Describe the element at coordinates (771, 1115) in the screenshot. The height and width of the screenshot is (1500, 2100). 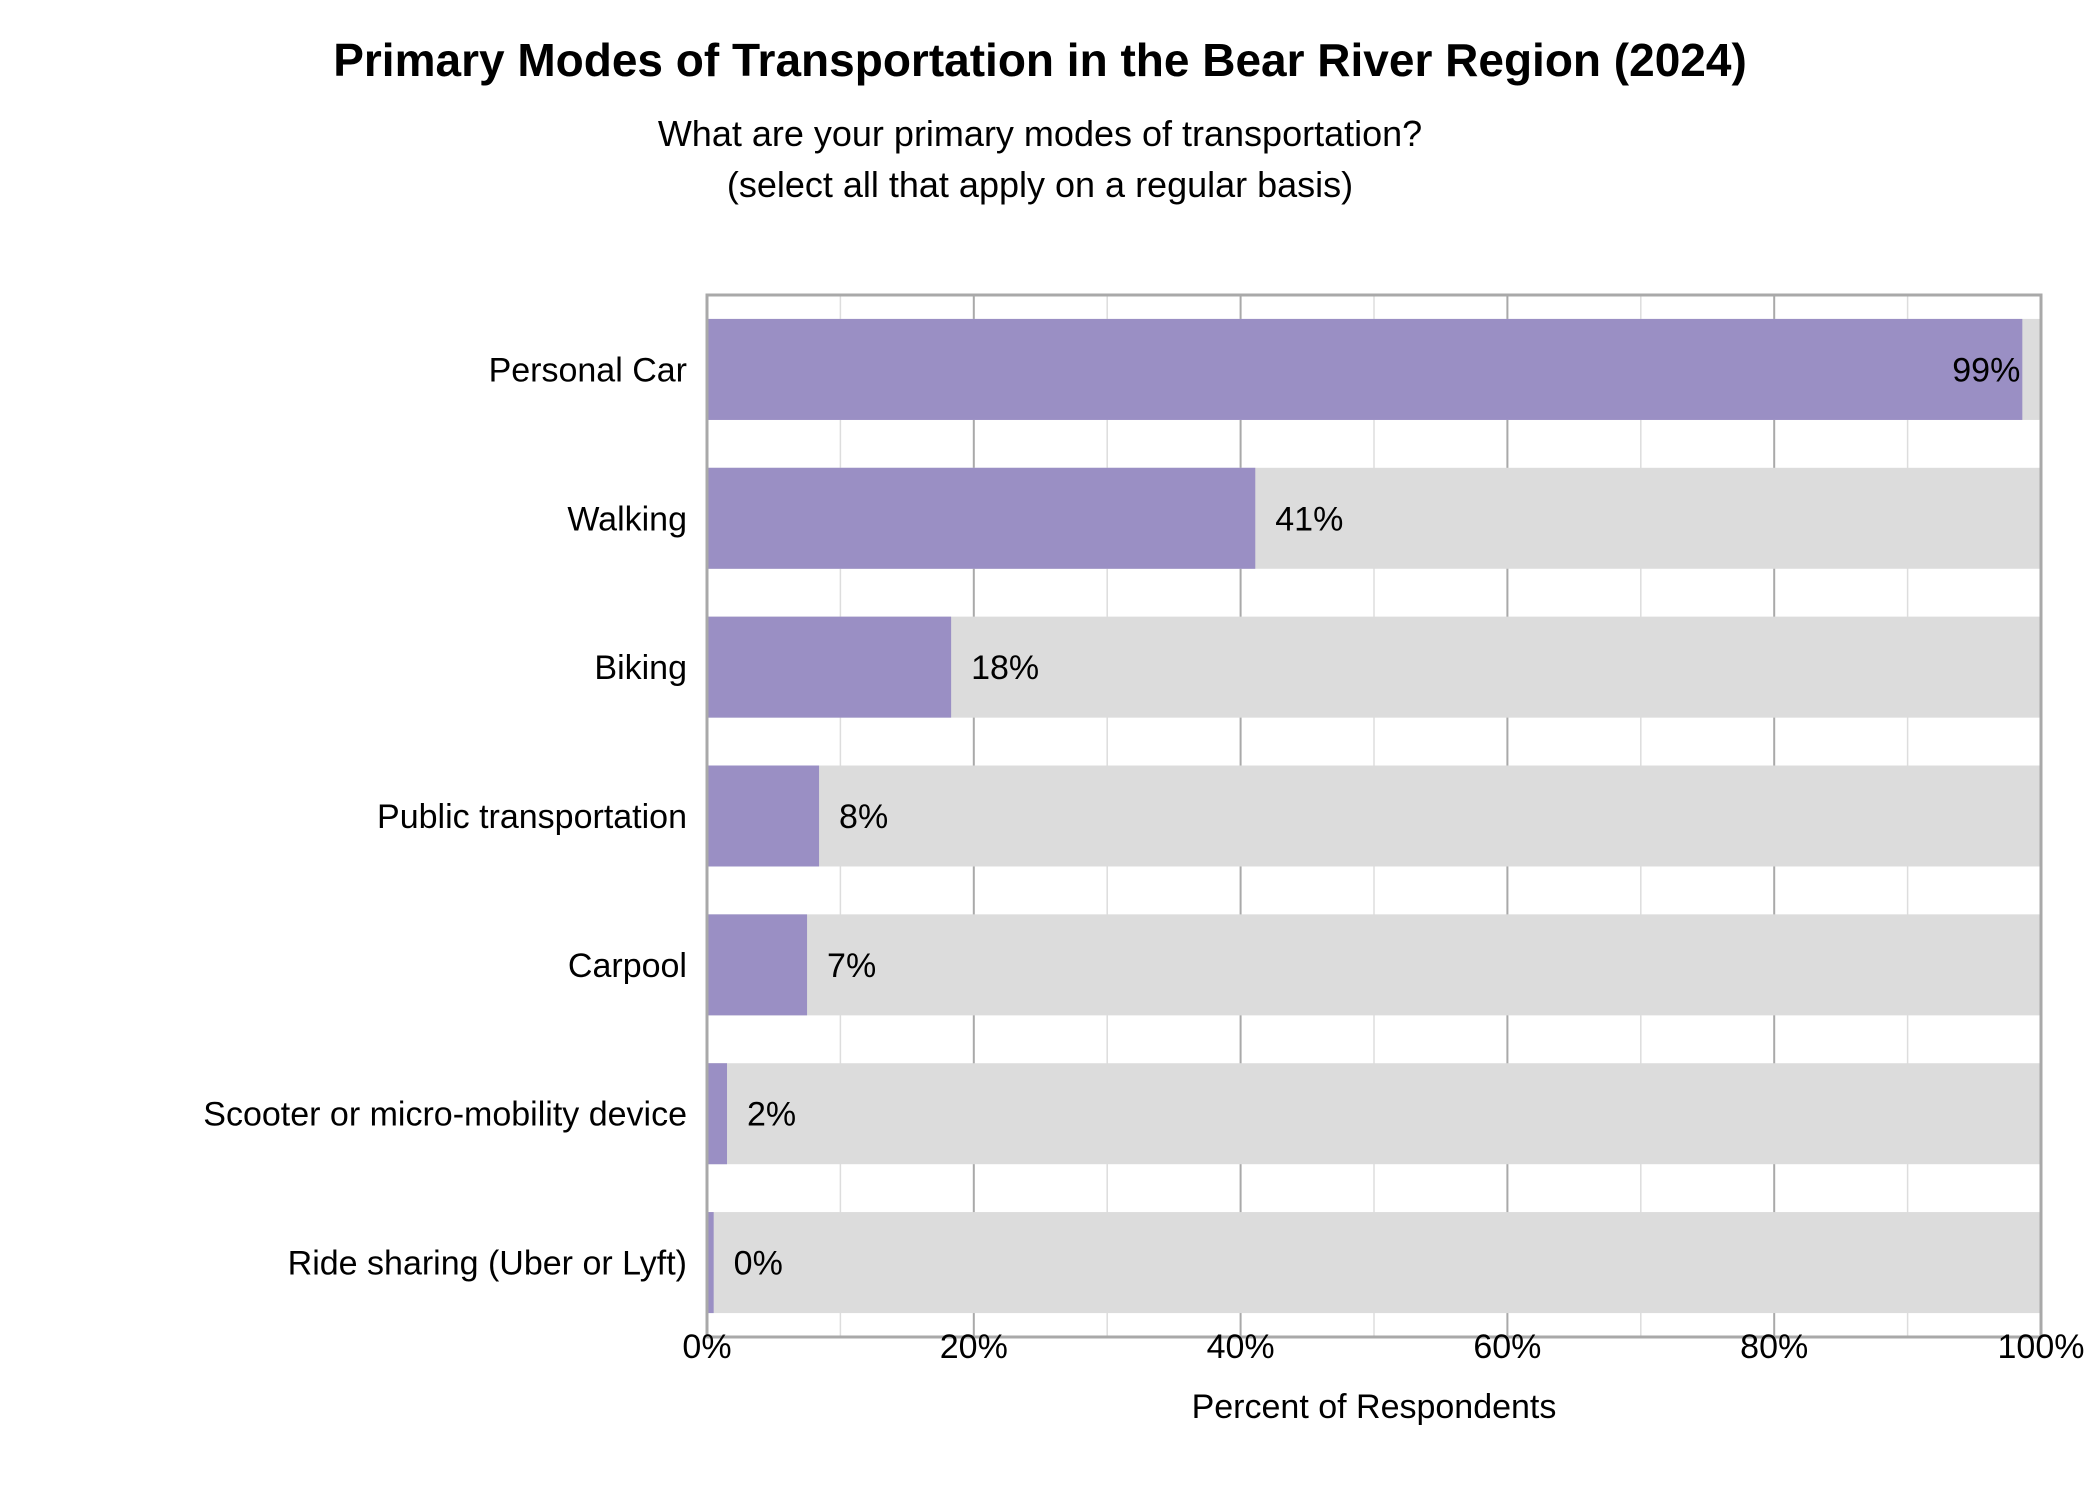
I see `data-label: 2%` at that location.